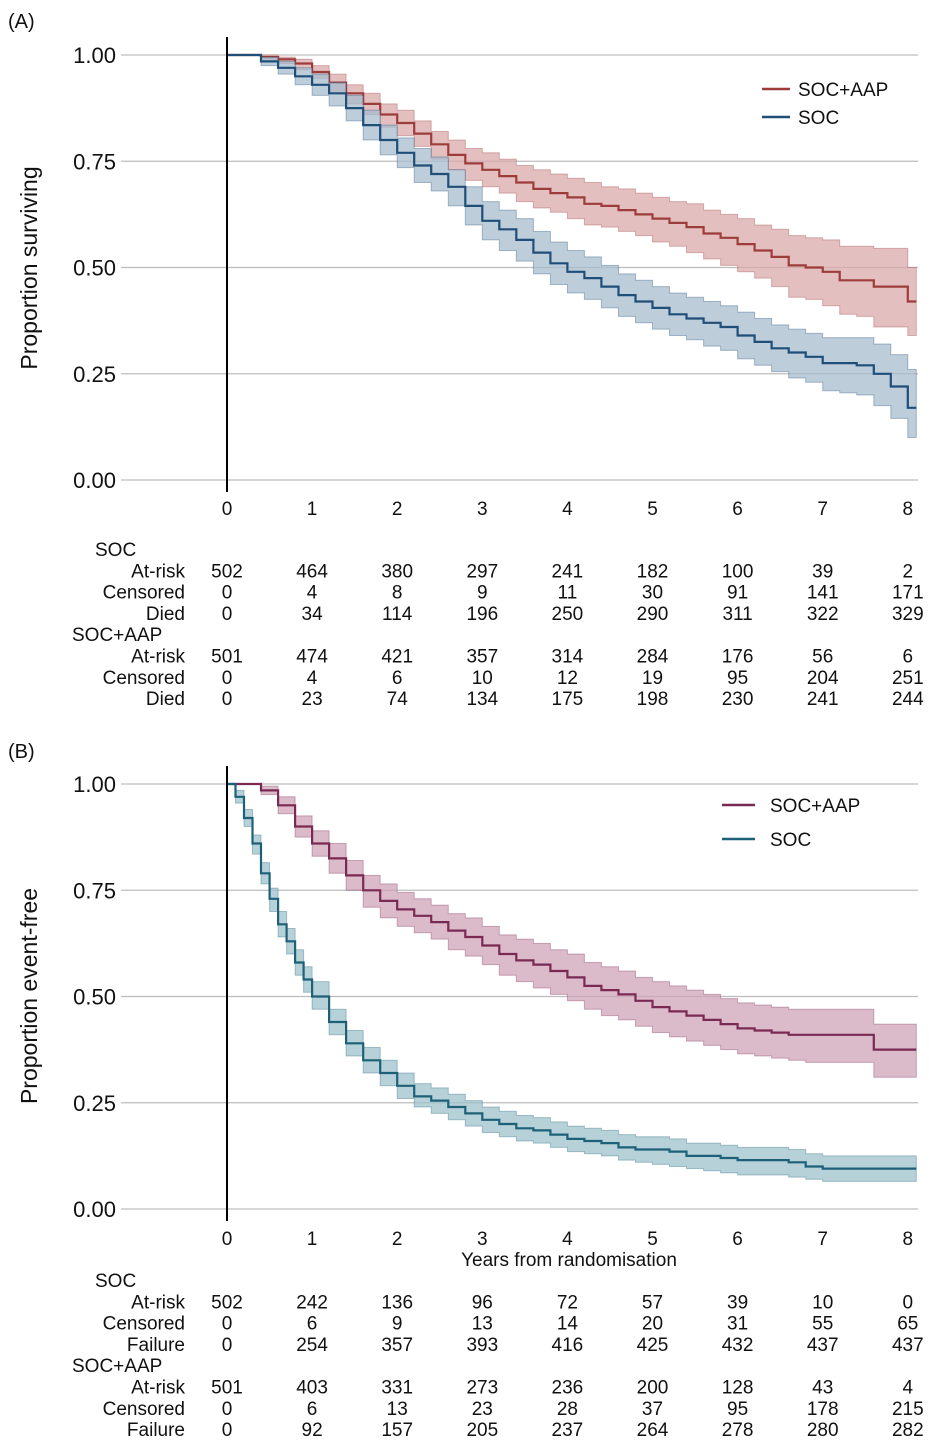  What do you see at coordinates (822, 1388) in the screenshot?
I see `risk-table-cell: 43` at bounding box center [822, 1388].